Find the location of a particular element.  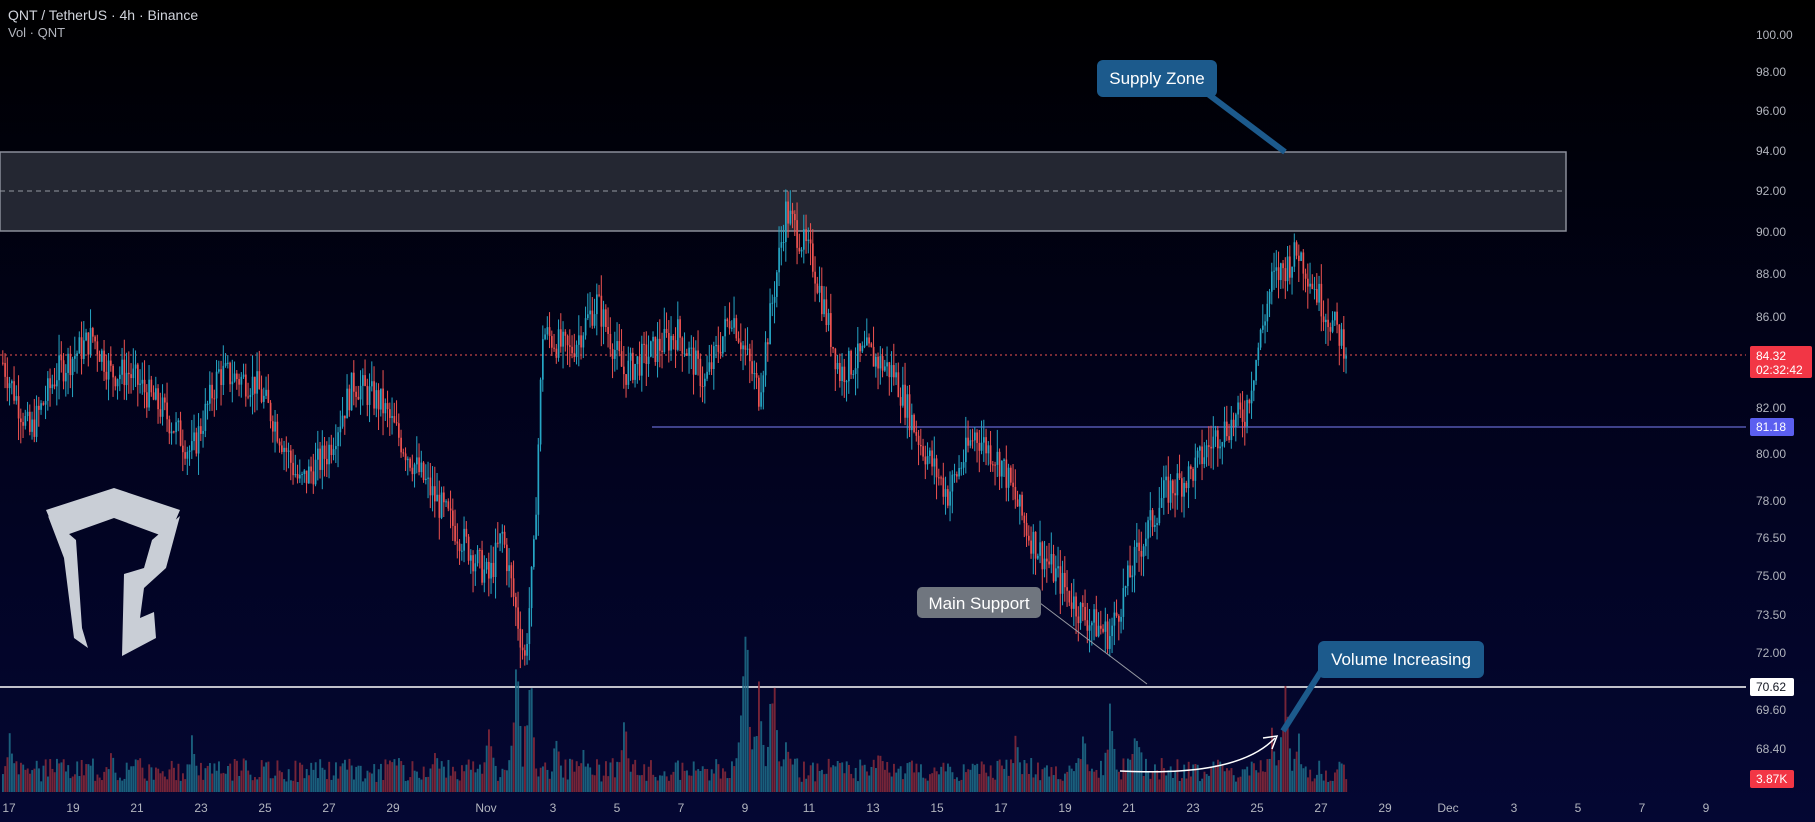

symbol-header: QNT / TetherUS · 4h · Binance Vol · QNT is located at coordinates (103, 24).